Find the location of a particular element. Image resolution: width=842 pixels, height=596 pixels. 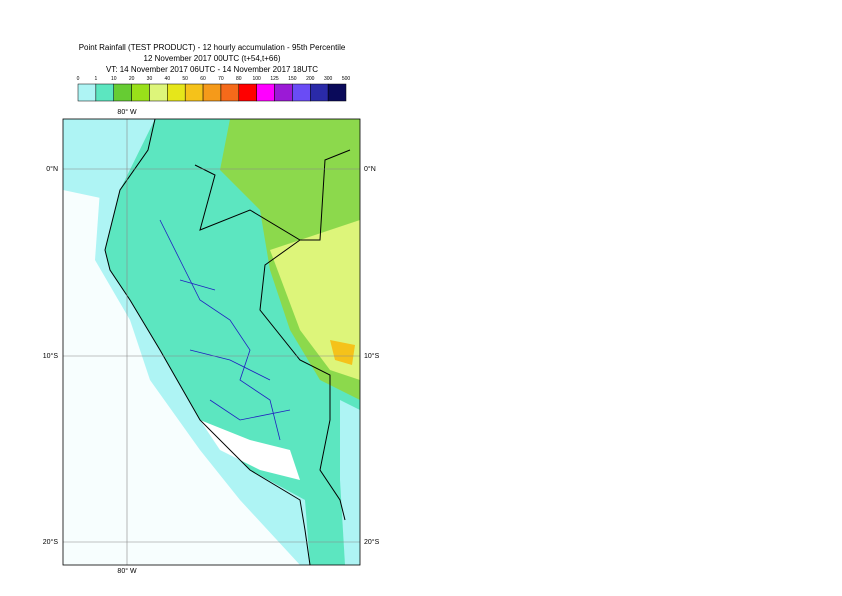

wet-ocean is located at coordinates (101, 159).